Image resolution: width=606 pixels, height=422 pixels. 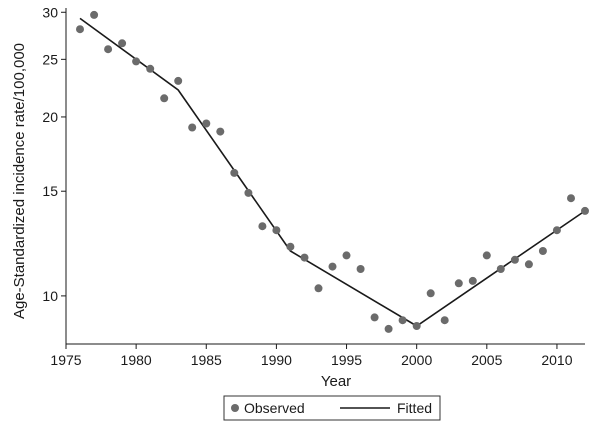 What do you see at coordinates (336, 381) in the screenshot?
I see `x-axis-title: Year` at bounding box center [336, 381].